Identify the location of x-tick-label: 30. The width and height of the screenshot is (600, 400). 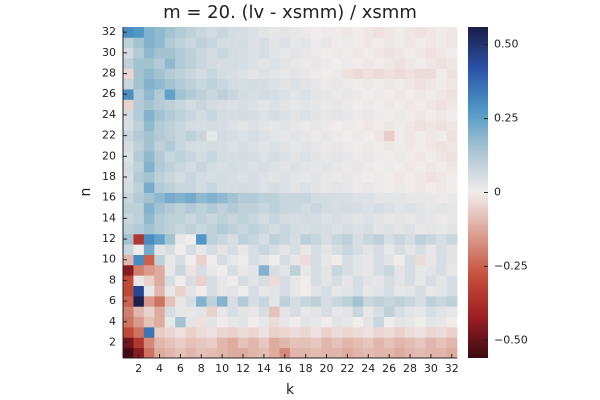
(431, 368).